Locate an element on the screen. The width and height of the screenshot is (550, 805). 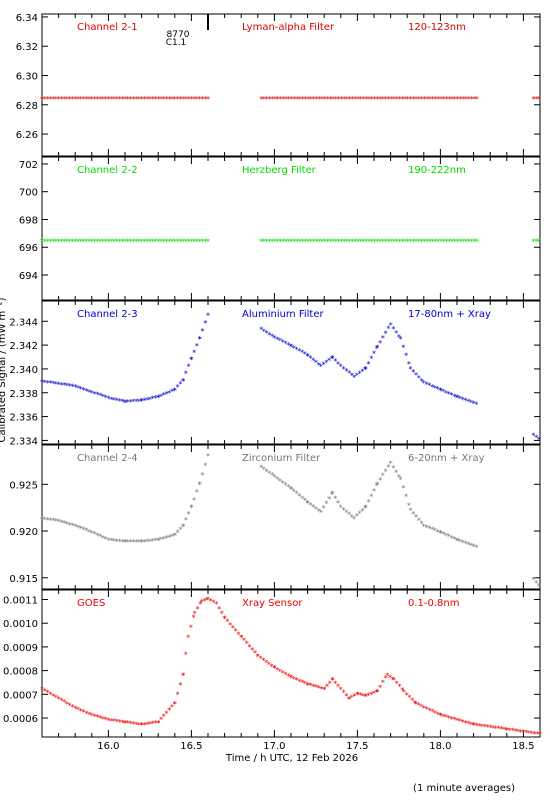
y-tick-label: 6.30 is located at coordinates (27, 76).